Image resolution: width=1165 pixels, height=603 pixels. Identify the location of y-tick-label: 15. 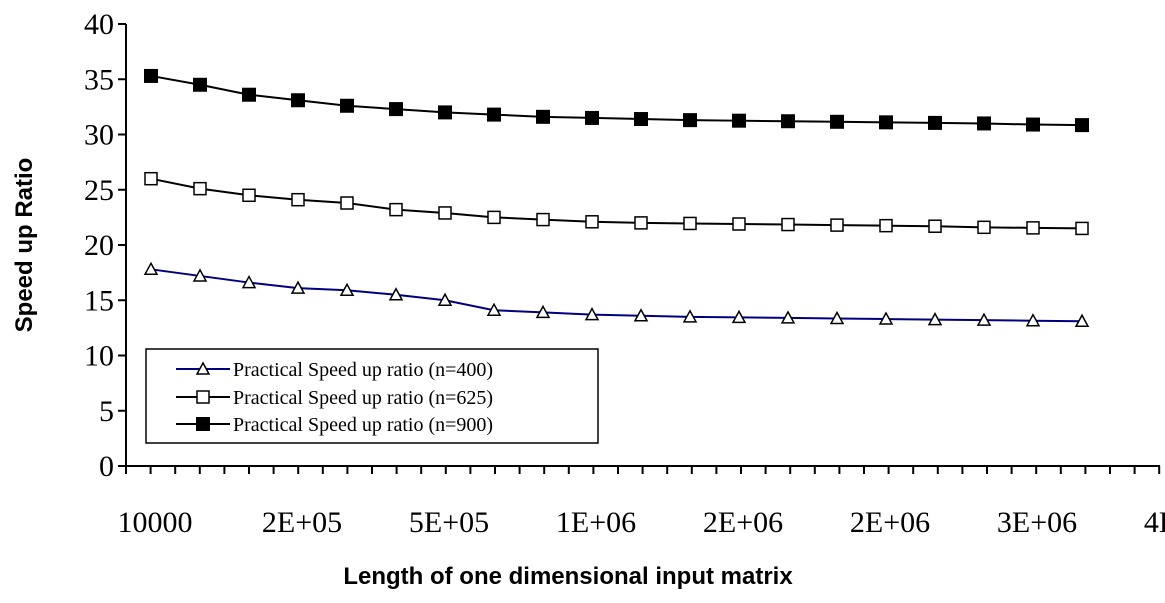
(99, 300).